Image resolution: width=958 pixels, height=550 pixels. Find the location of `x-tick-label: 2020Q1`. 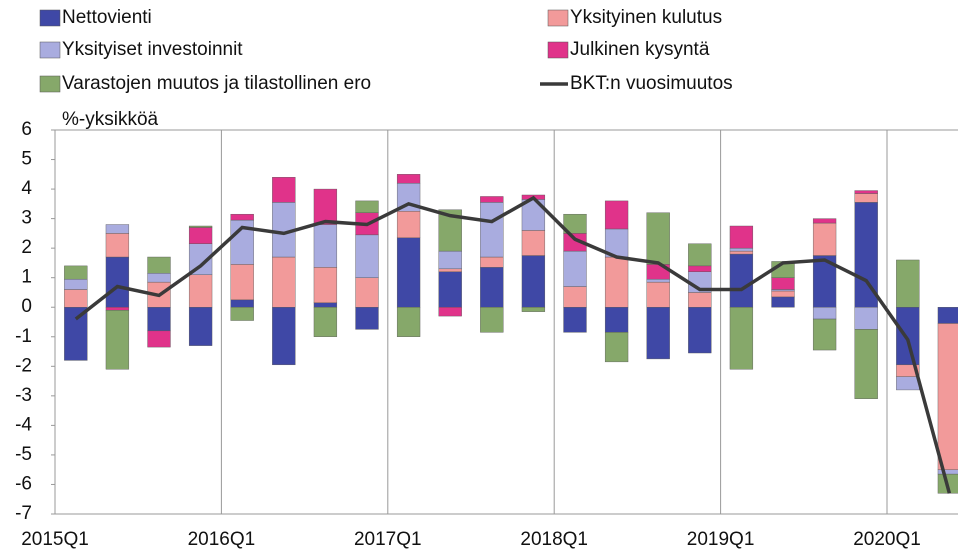

x-tick-label: 2020Q1 is located at coordinates (887, 539).